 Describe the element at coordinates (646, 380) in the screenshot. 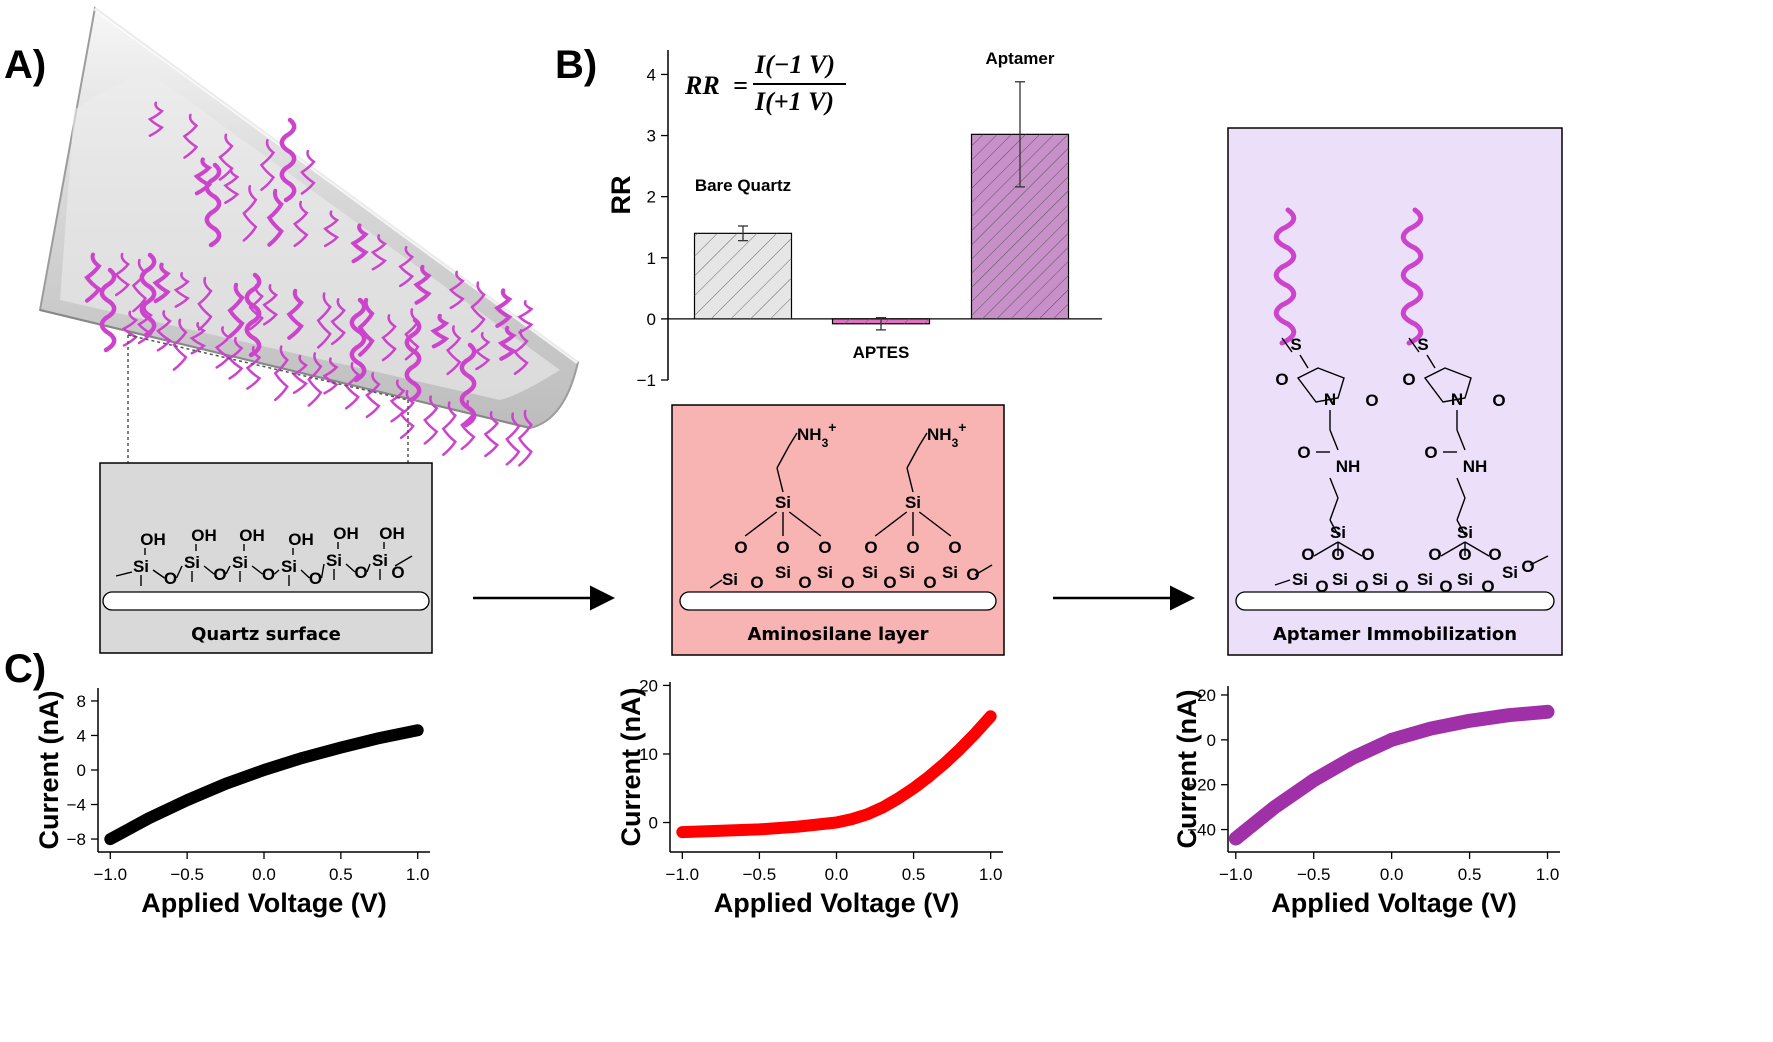

I see `bar-y-tick-label: −1` at that location.